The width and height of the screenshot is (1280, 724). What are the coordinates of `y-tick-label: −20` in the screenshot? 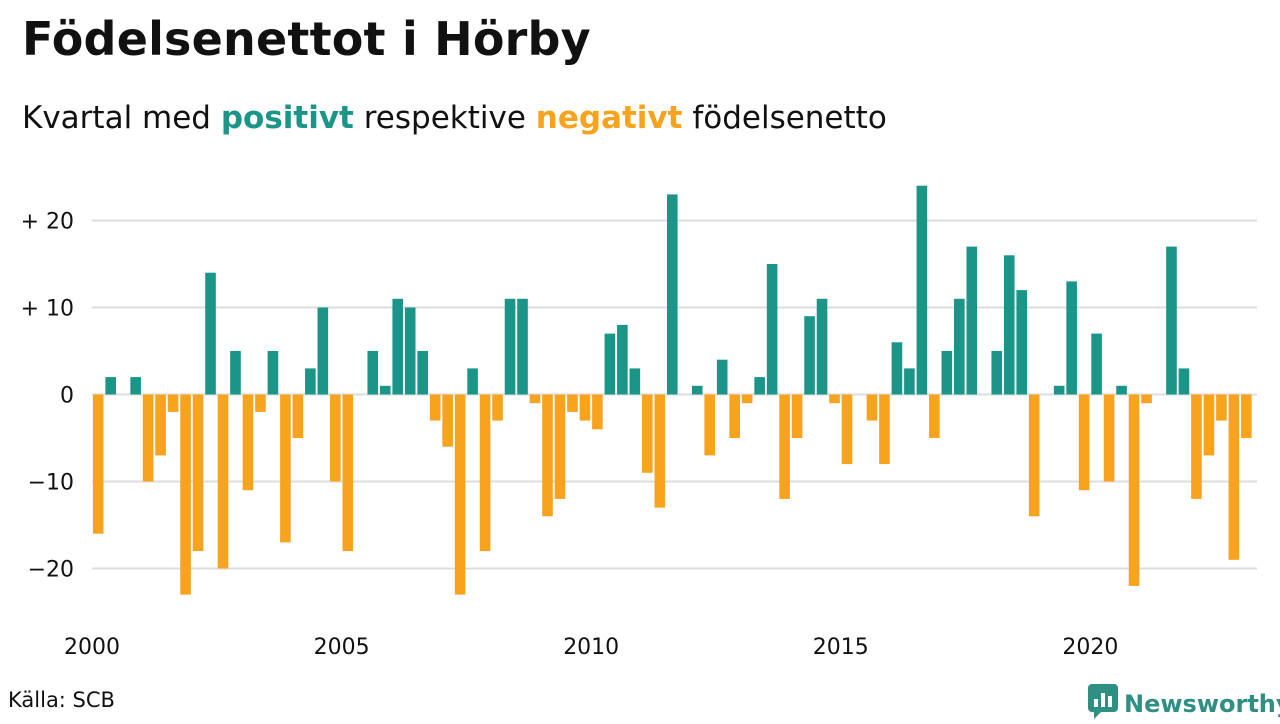 It's located at (51, 570).